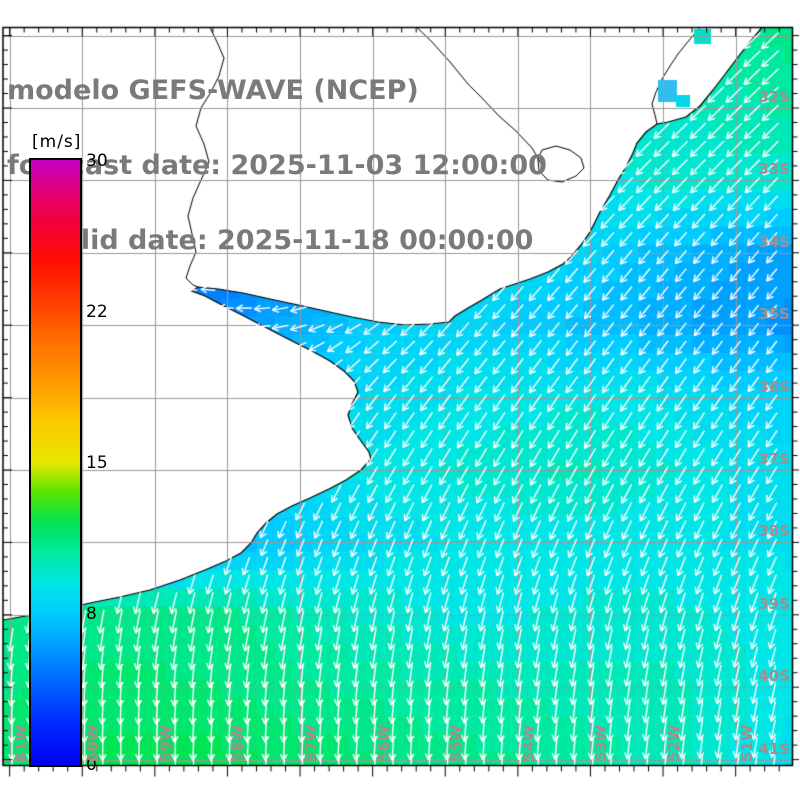 This screenshot has height=800, width=800. Describe the element at coordinates (674, 743) in the screenshot. I see `lon-label: 52W` at that location.